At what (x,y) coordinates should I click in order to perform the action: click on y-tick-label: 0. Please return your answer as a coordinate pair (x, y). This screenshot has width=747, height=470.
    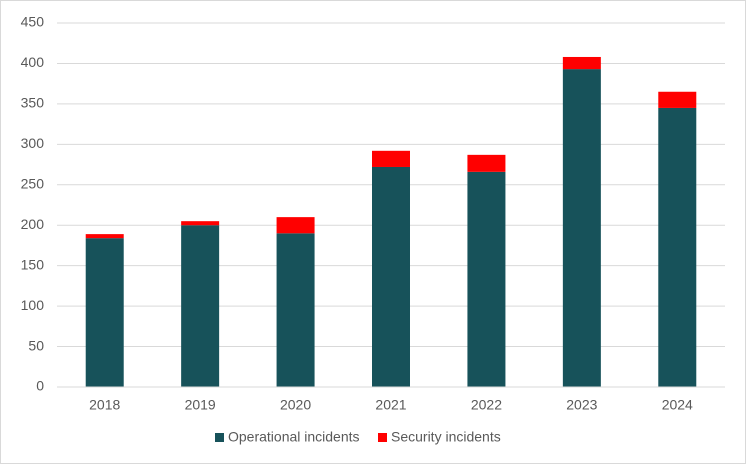
    Looking at the image, I should click on (40, 386).